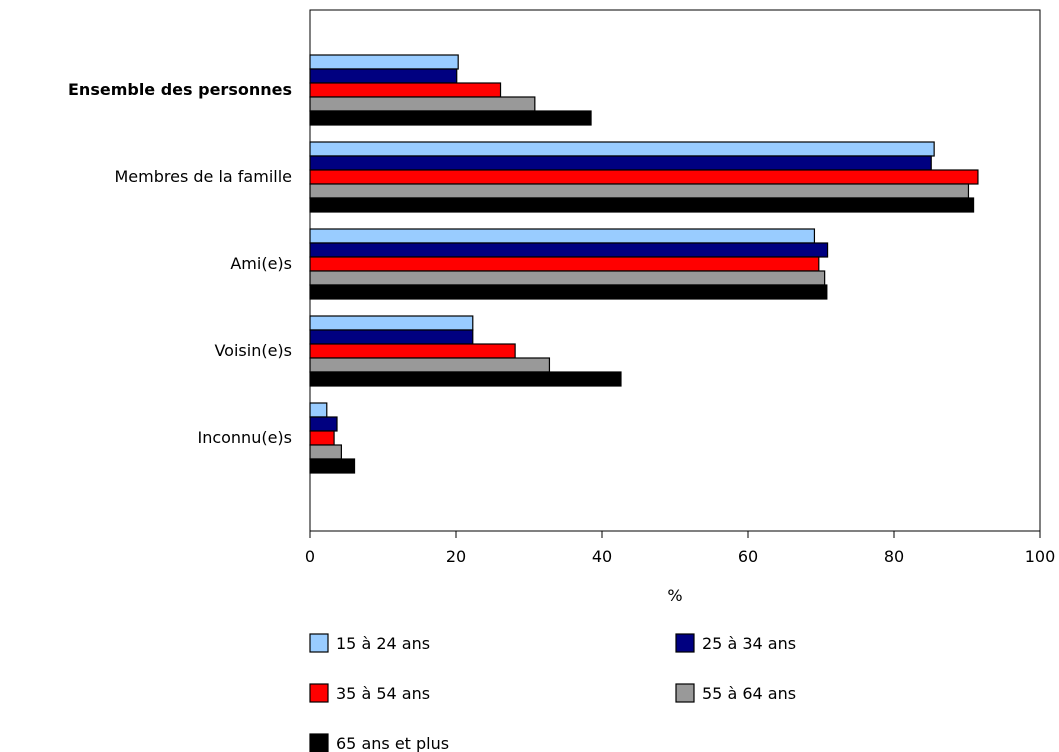  Describe the element at coordinates (748, 556) in the screenshot. I see `x-tick-label: 60` at that location.